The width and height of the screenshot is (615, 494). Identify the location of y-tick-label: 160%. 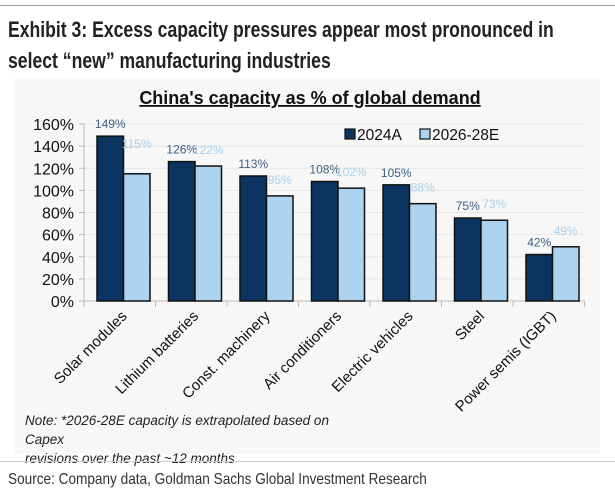
(53, 125).